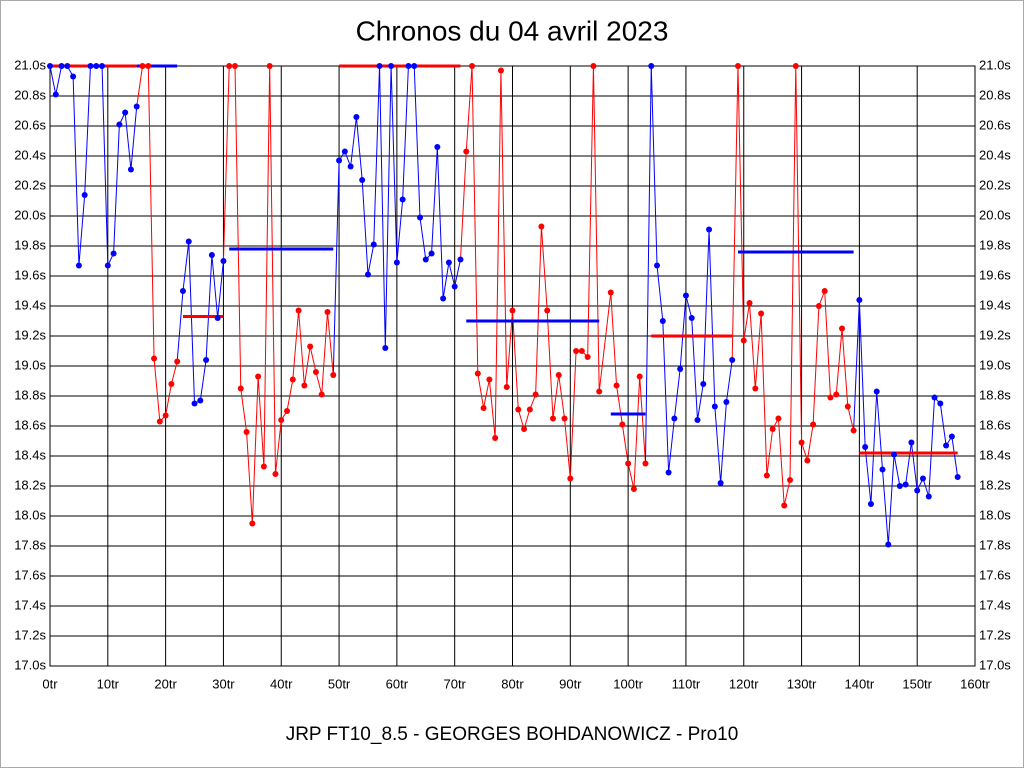  I want to click on y-tick-label: 21.0s, so click(30, 64).